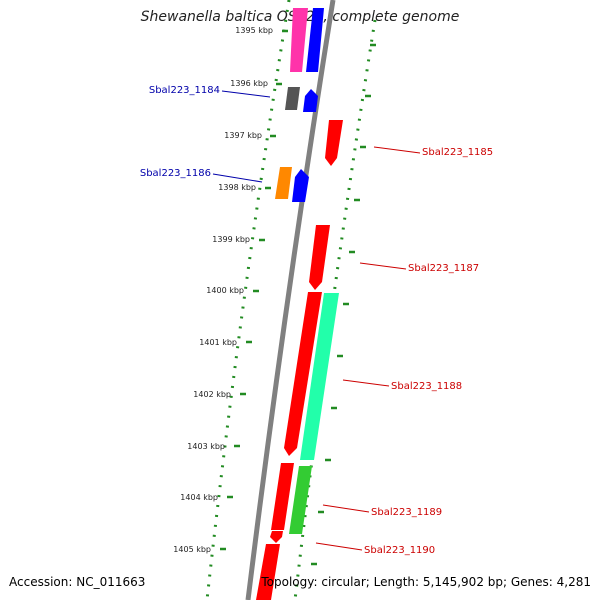 This screenshot has width=600, height=600. I want to click on ruler-label-1397: 1397 kbp, so click(243, 135).